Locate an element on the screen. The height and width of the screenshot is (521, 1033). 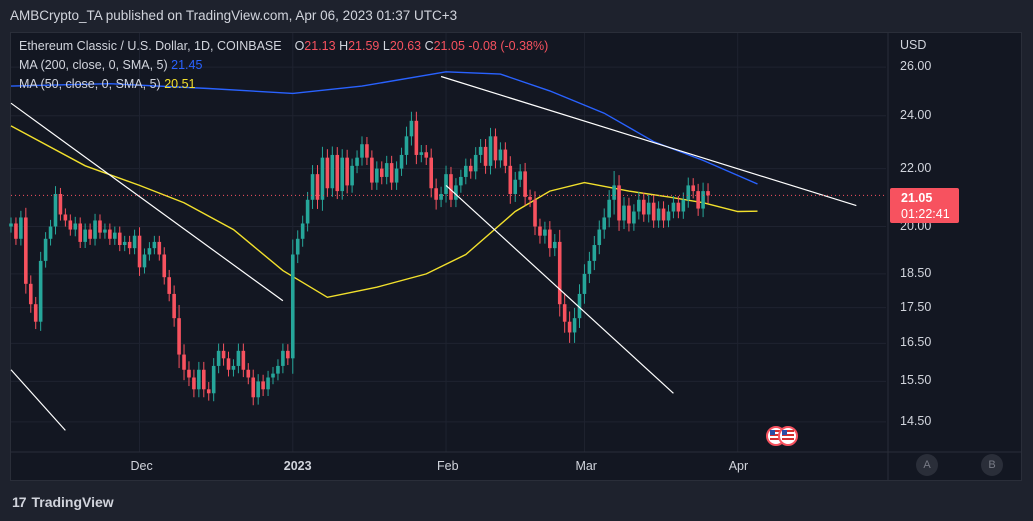
price-tick-label: 14.50 is located at coordinates (916, 420).